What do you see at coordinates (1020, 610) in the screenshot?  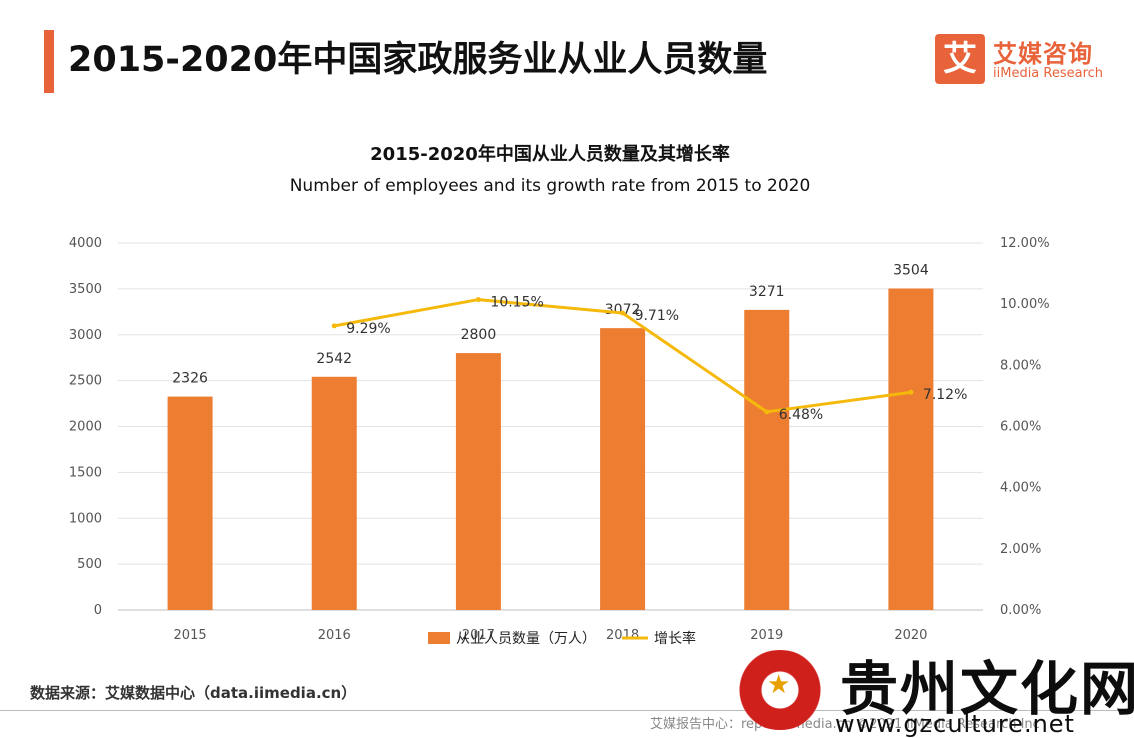 I see `y2-tick-label: 0.00%` at bounding box center [1020, 610].